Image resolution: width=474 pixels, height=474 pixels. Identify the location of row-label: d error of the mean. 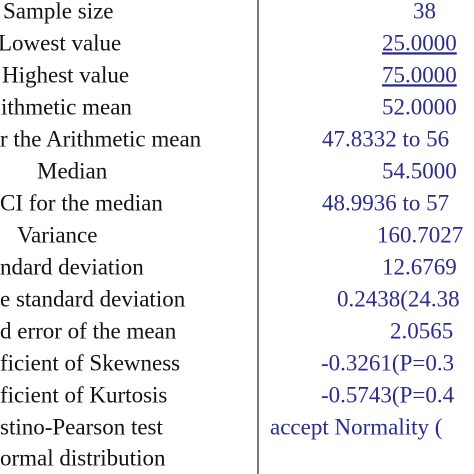
(88, 330).